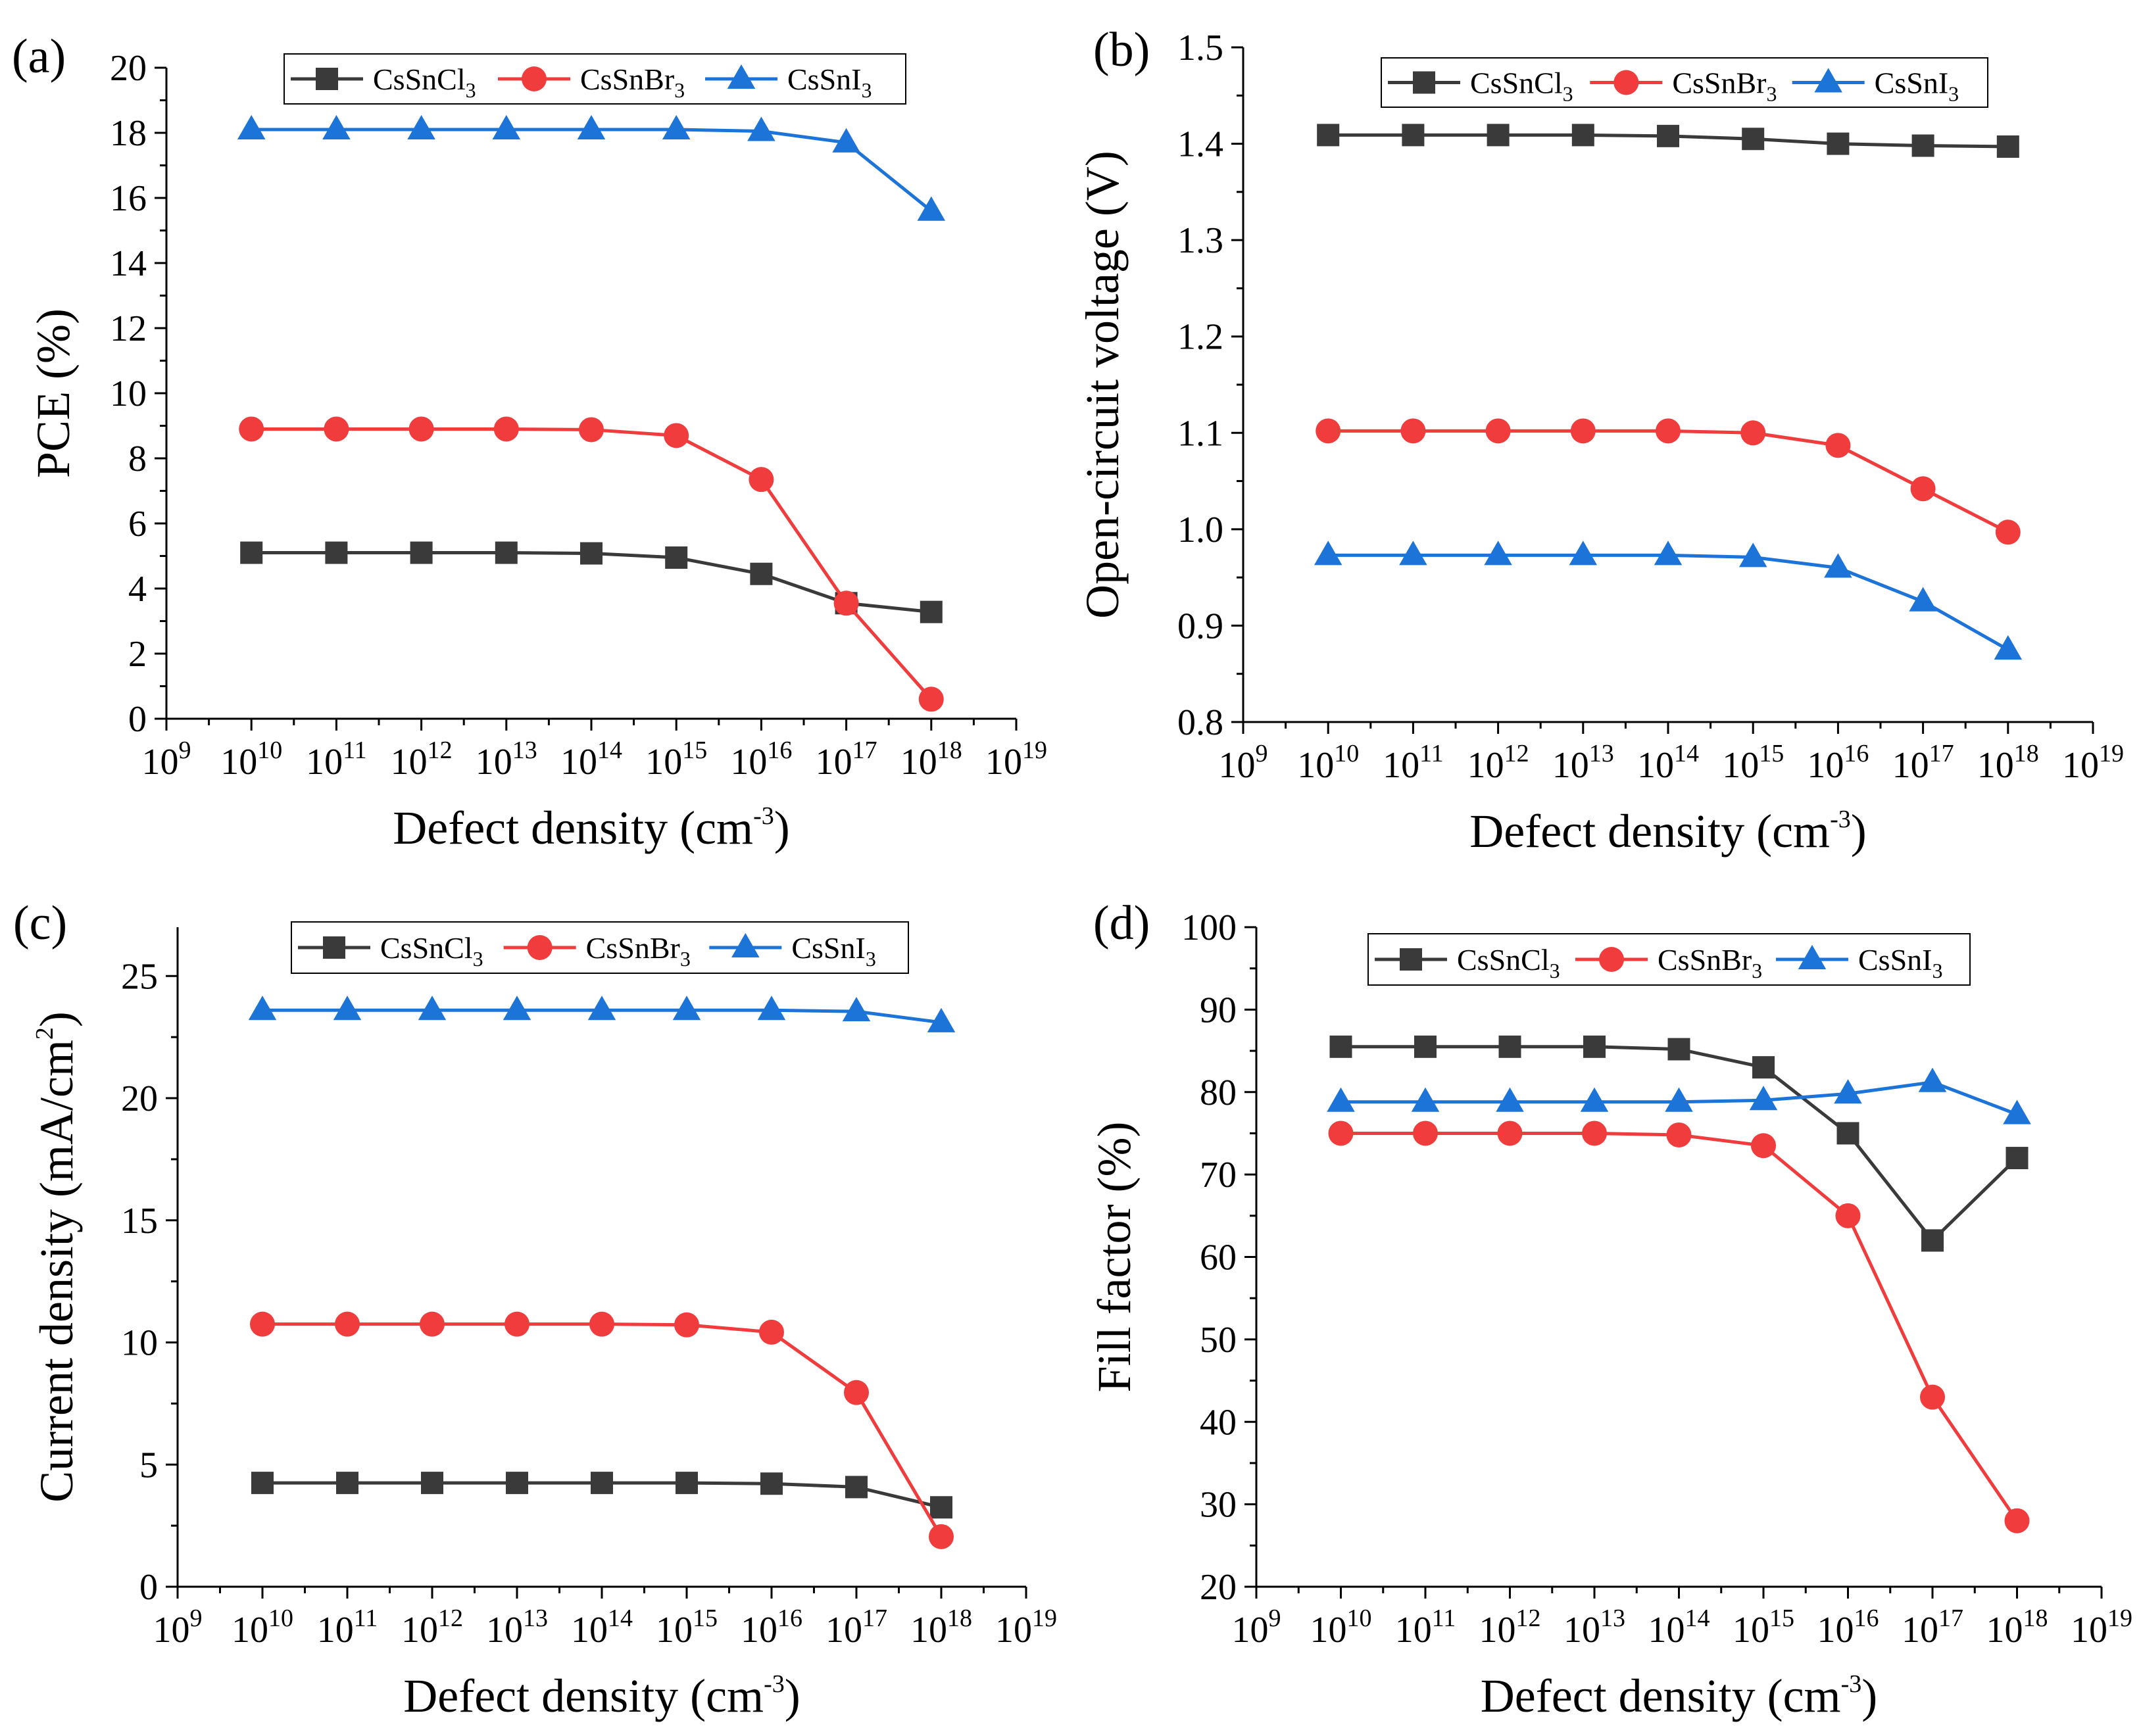 The width and height of the screenshot is (2141, 1736). I want to click on x-tick-label: 1015, so click(1753, 763).